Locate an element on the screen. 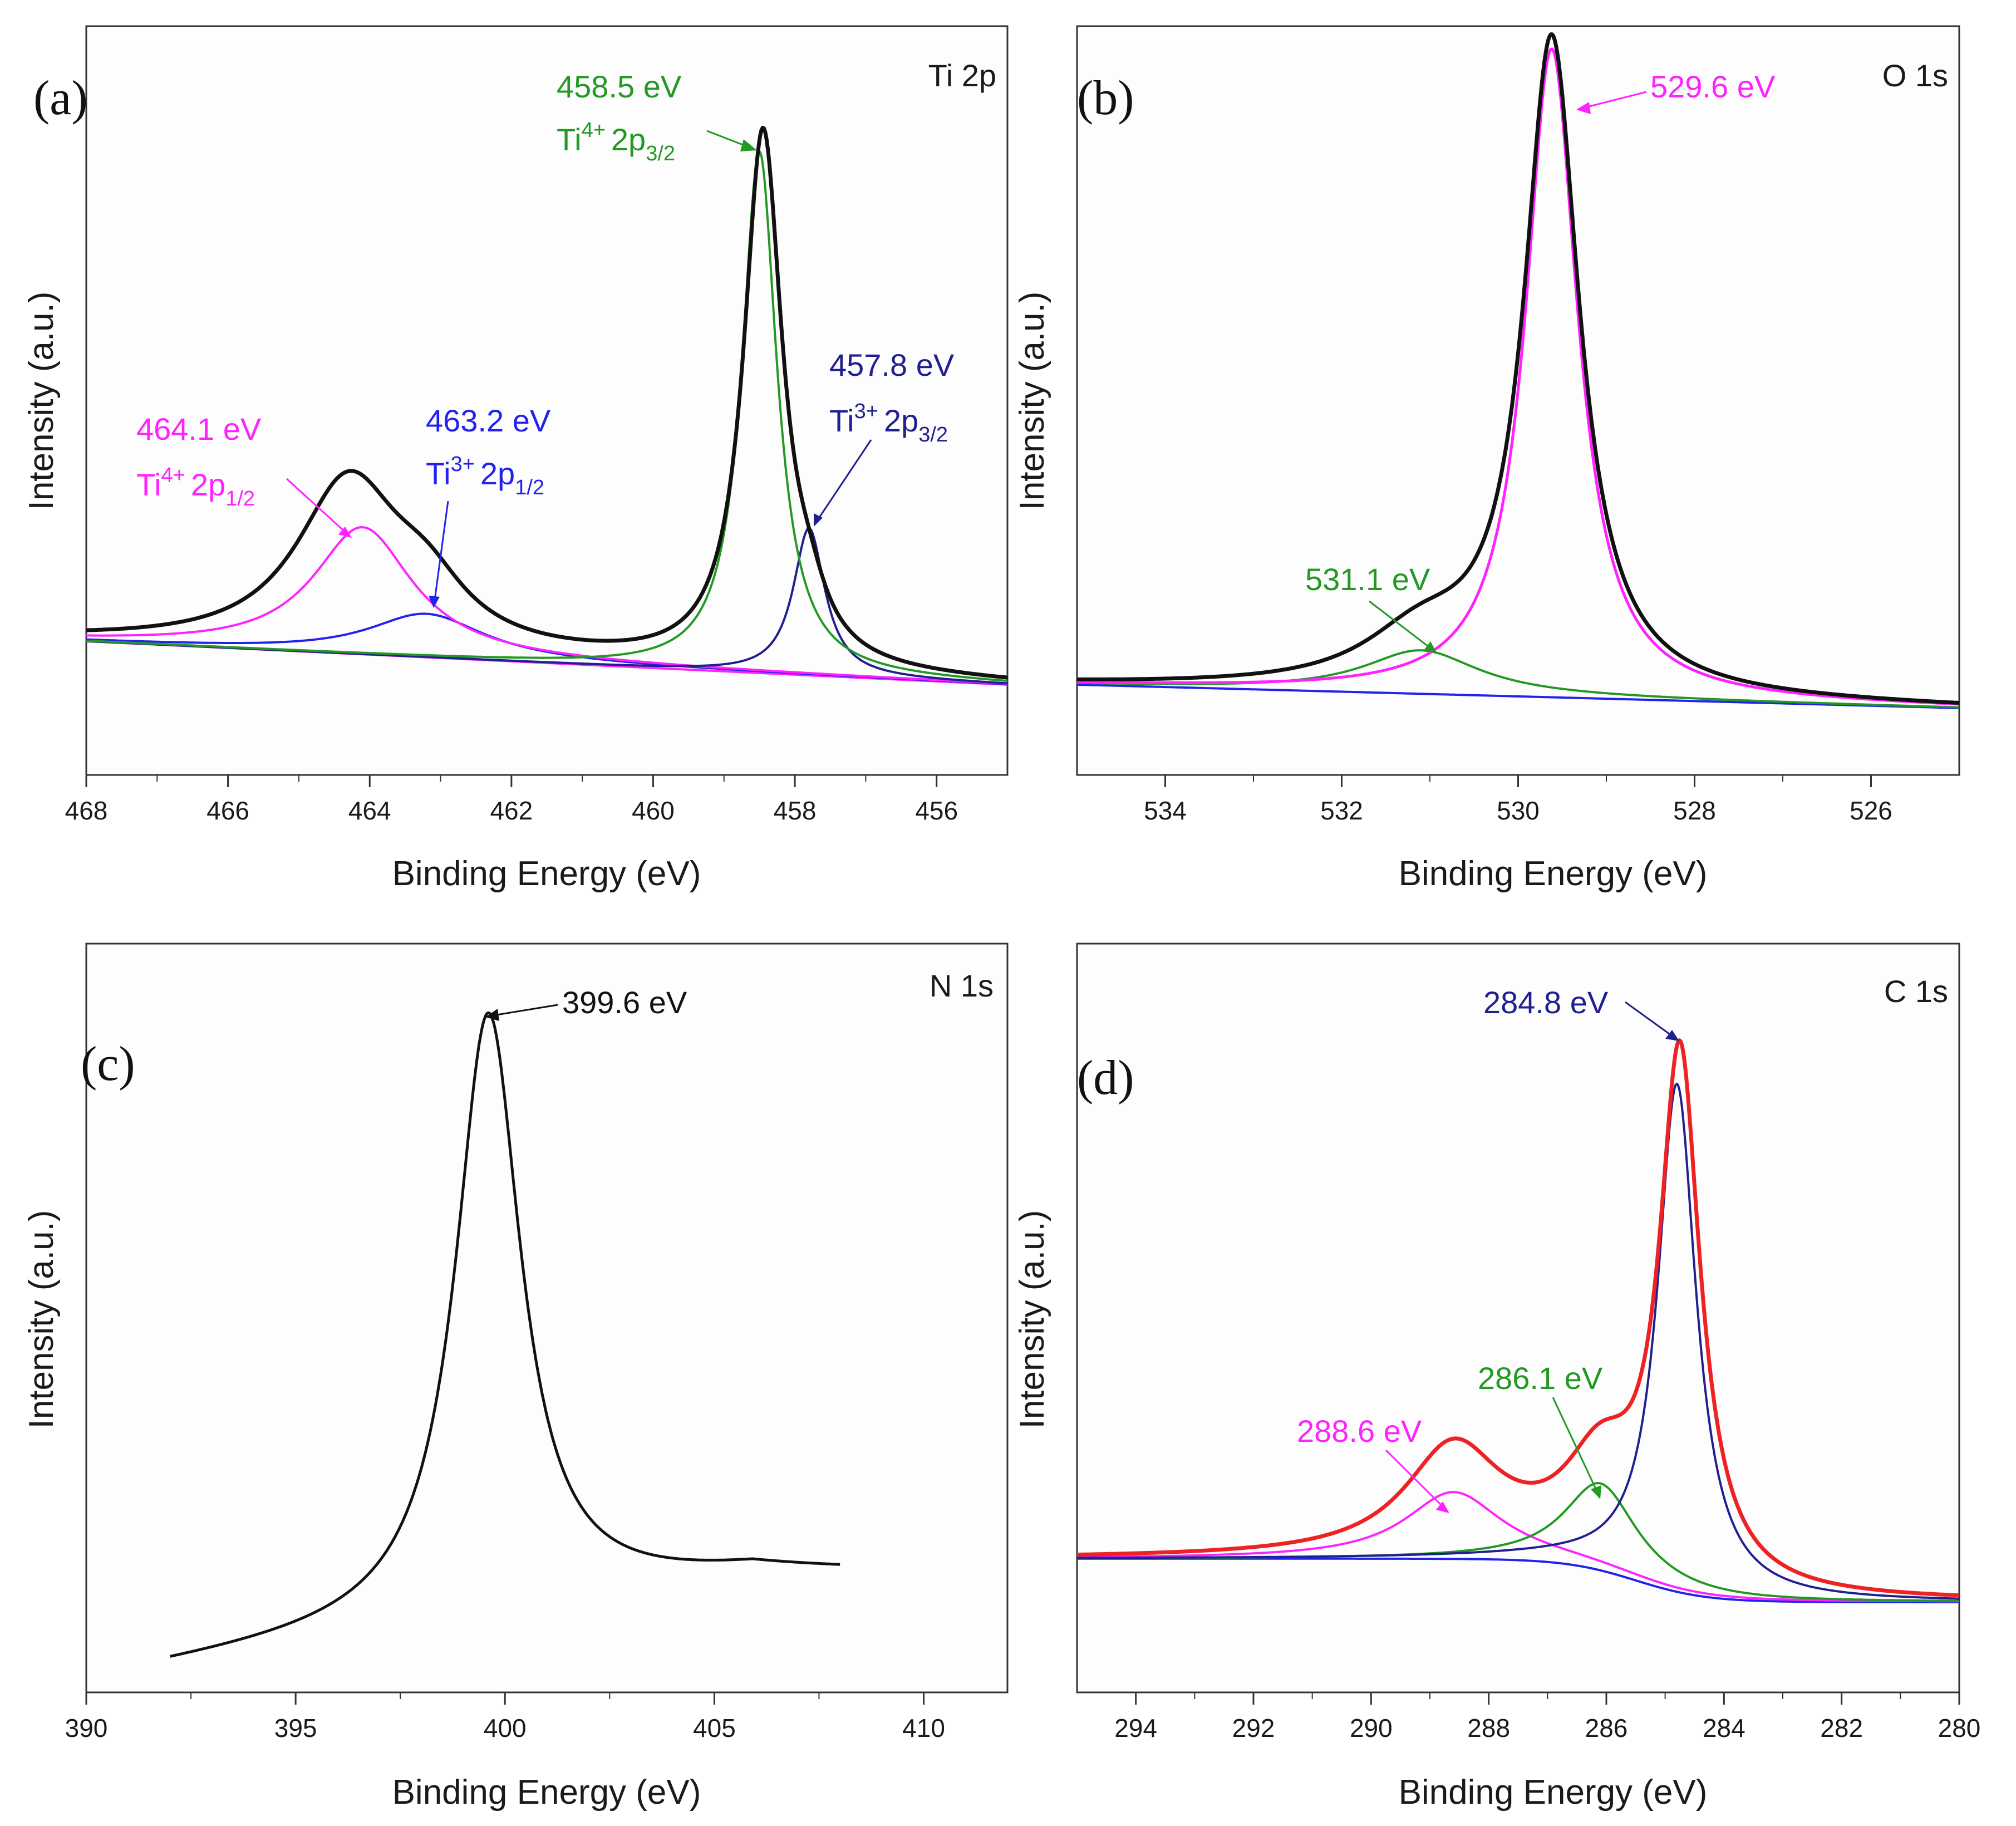 Image resolution: width=2016 pixels, height=1826 pixels. annotation-value: 458.5 eV is located at coordinates (619, 87).